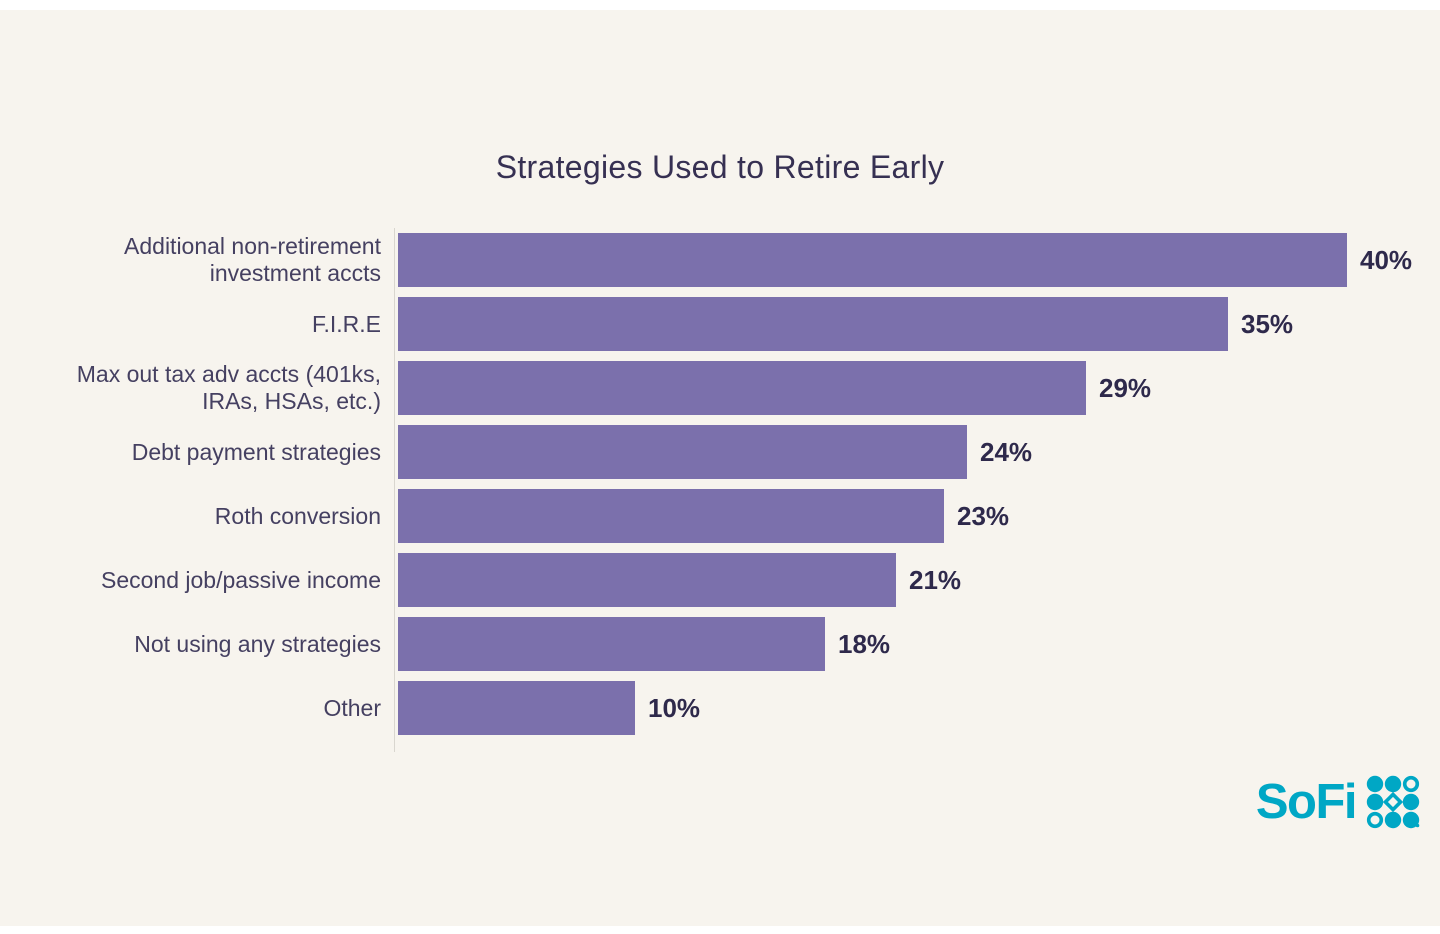 The height and width of the screenshot is (934, 1440). Describe the element at coordinates (241, 579) in the screenshot. I see `category-label: Second job/passive income` at that location.